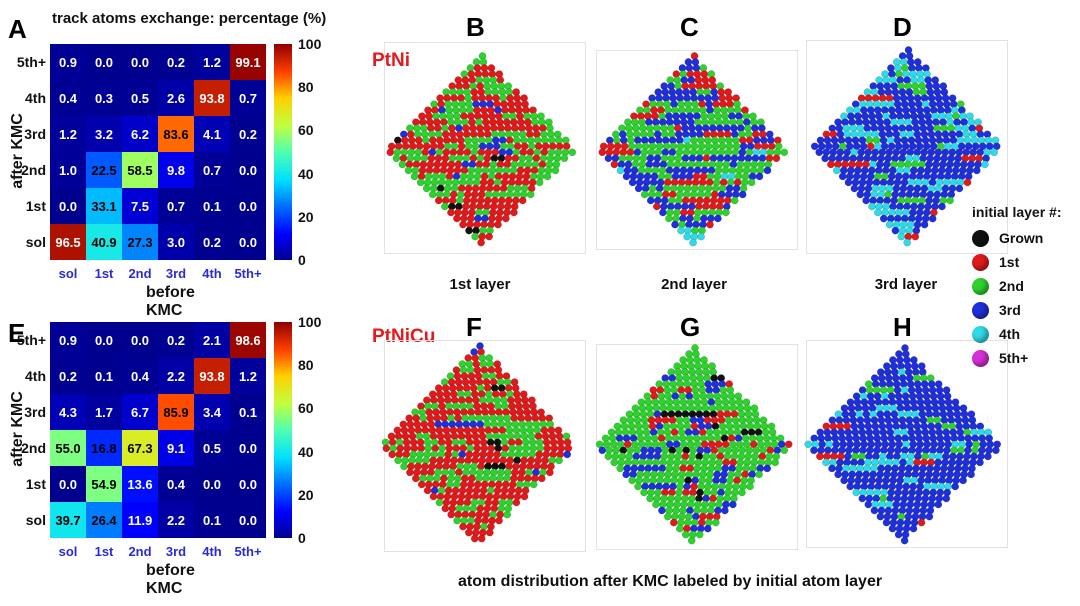 Image resolution: width=1080 pixels, height=606 pixels. I want to click on render-frame-c, so click(697, 150).